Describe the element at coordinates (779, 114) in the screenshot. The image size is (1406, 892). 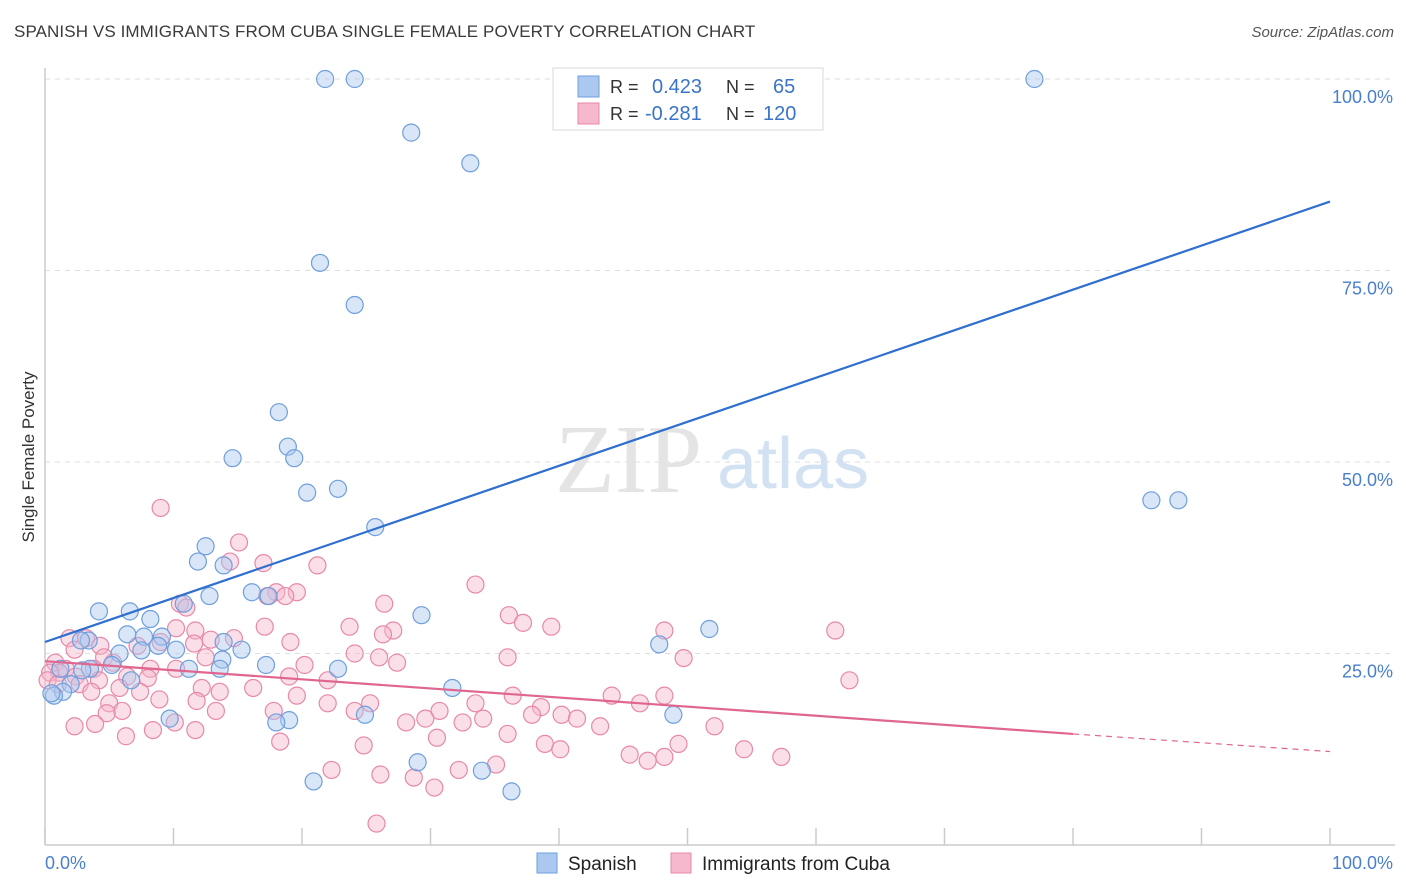
I see `legend-cuba-n: 120` at that location.